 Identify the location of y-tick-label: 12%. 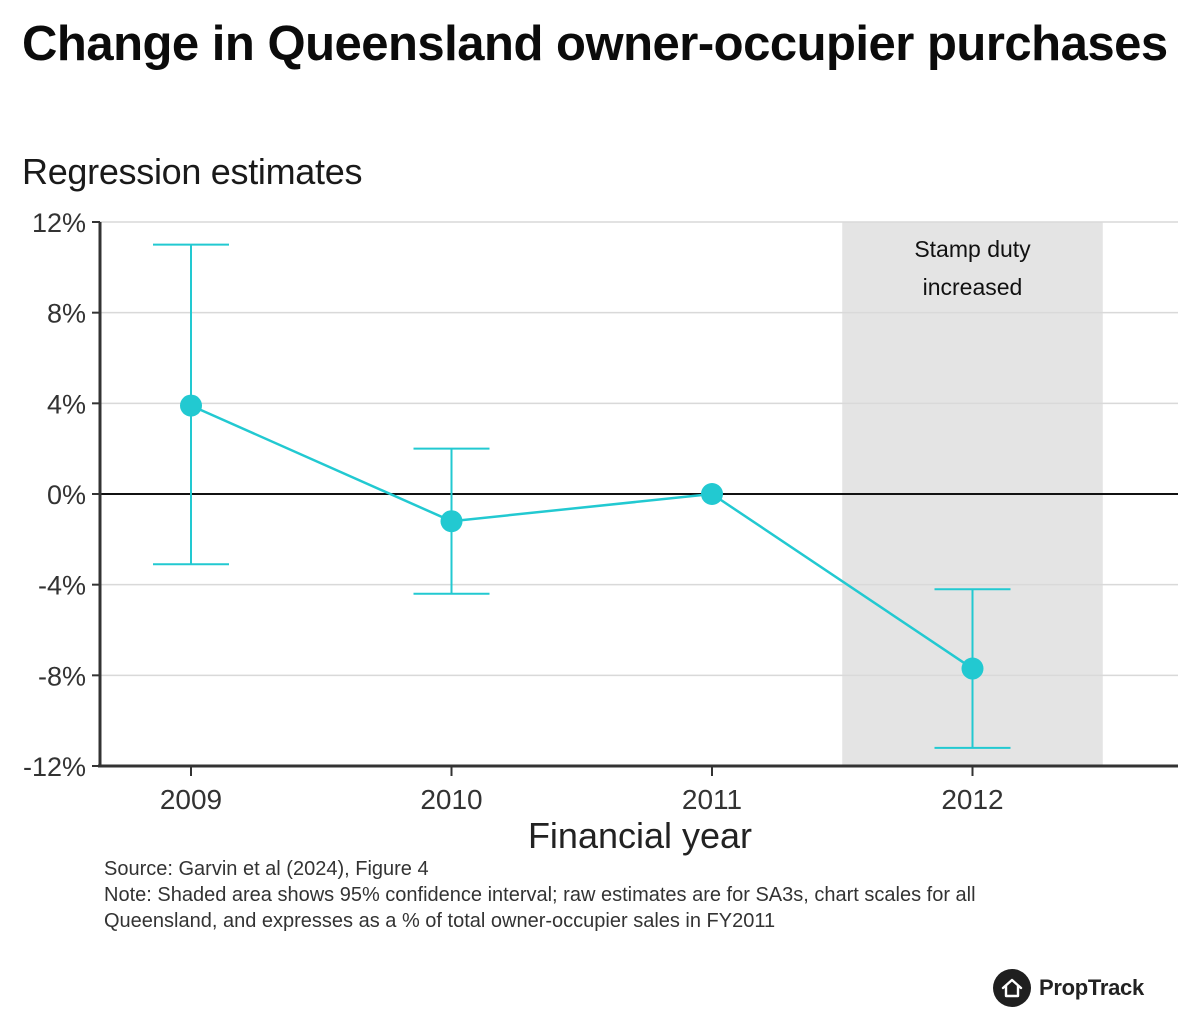
(59, 223).